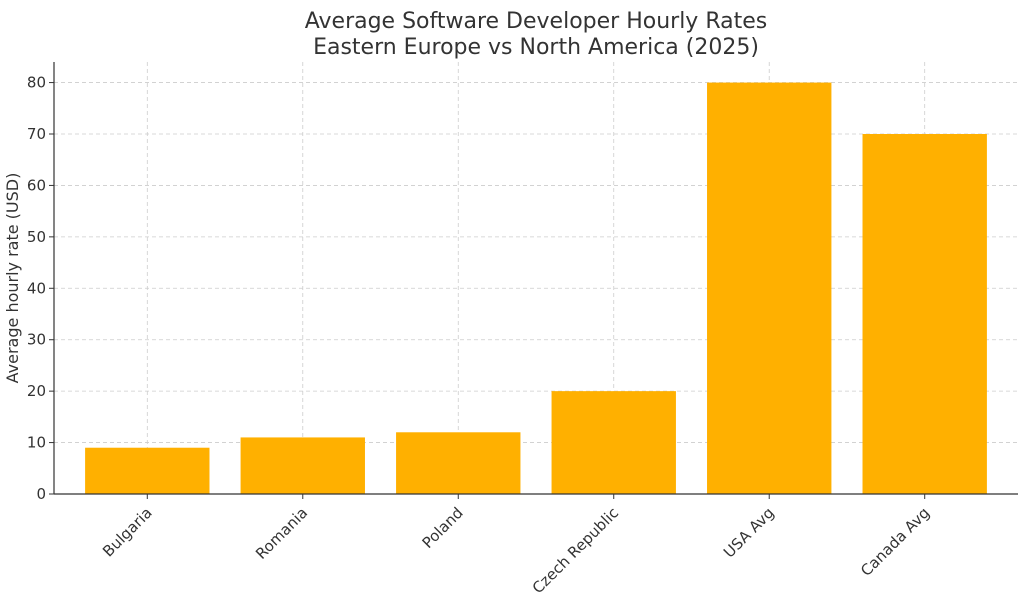 The height and width of the screenshot is (603, 1024). What do you see at coordinates (613, 442) in the screenshot?
I see `bar-czech-republic` at bounding box center [613, 442].